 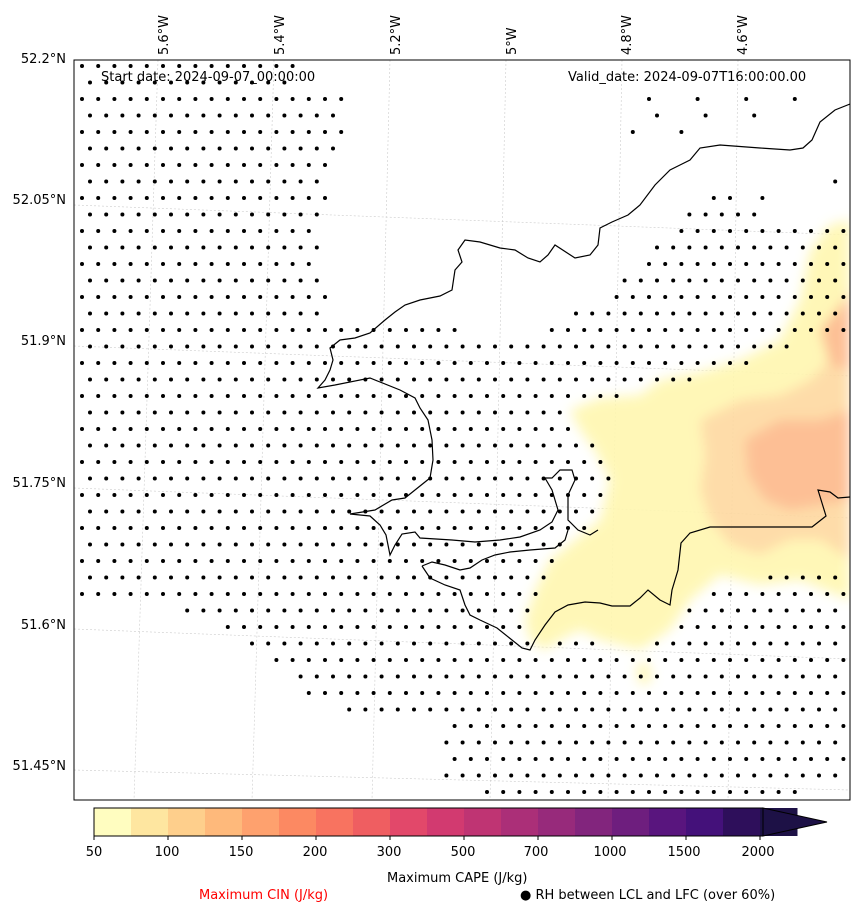 What do you see at coordinates (462, 780) in the screenshot?
I see `parallel-51.45n` at bounding box center [462, 780].